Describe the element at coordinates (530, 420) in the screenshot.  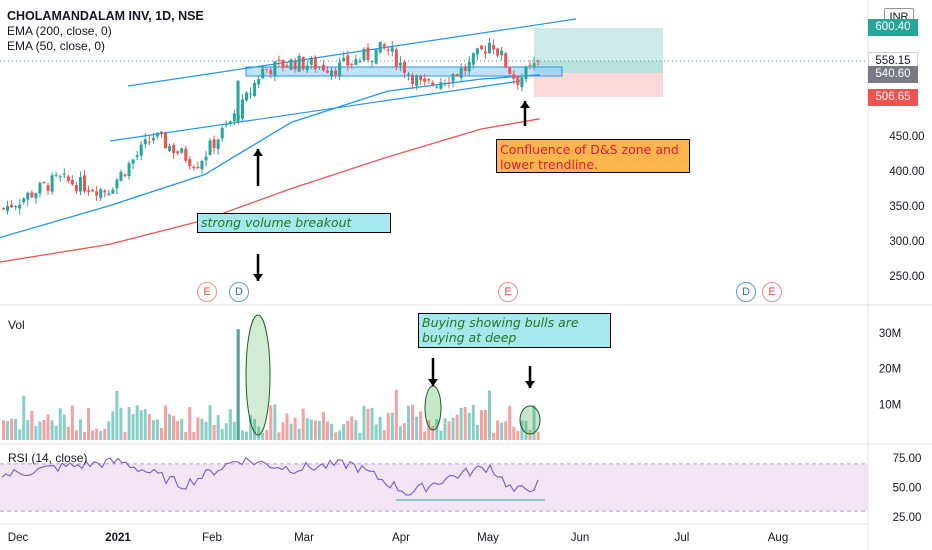
I see `dip-volume-highlight` at that location.